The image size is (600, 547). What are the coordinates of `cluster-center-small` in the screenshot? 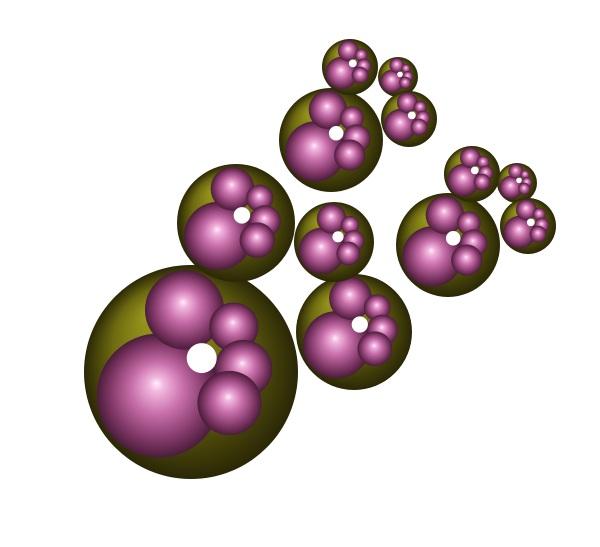 It's located at (334, 242).